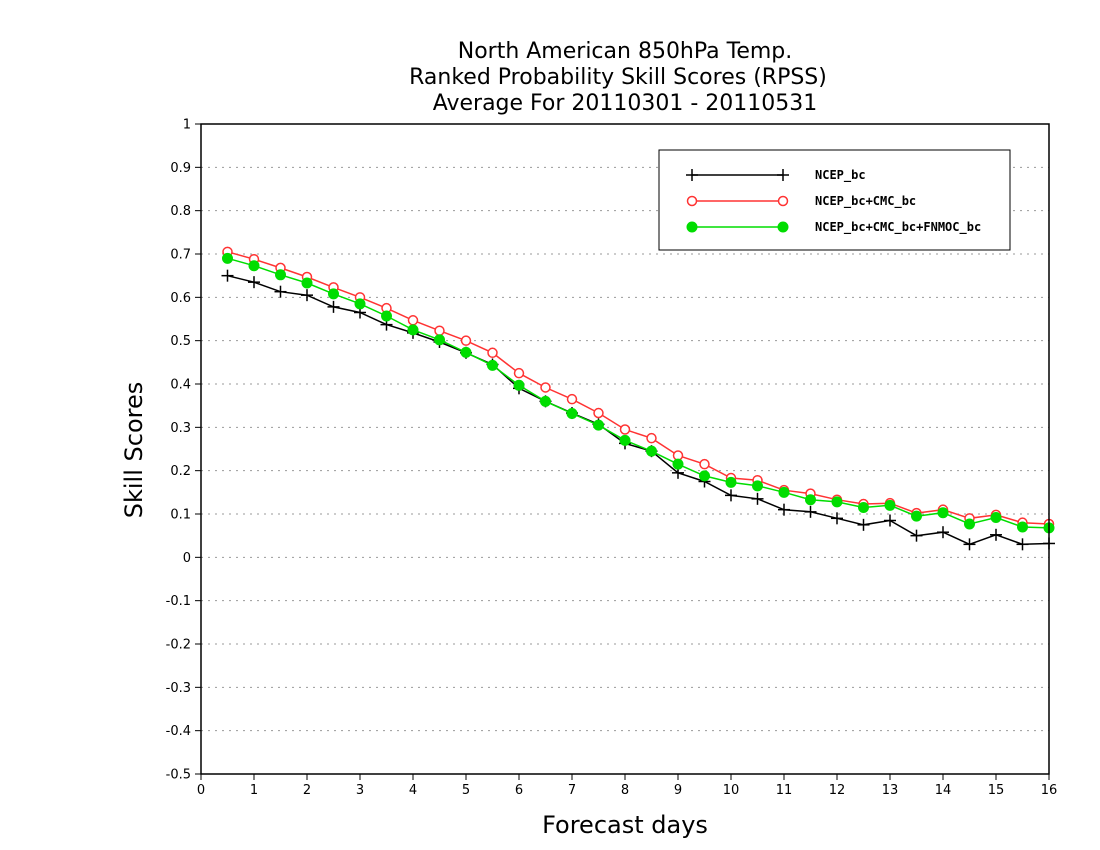  What do you see at coordinates (178, 645) in the screenshot?
I see `y-tick-label: -0.2` at bounding box center [178, 645].